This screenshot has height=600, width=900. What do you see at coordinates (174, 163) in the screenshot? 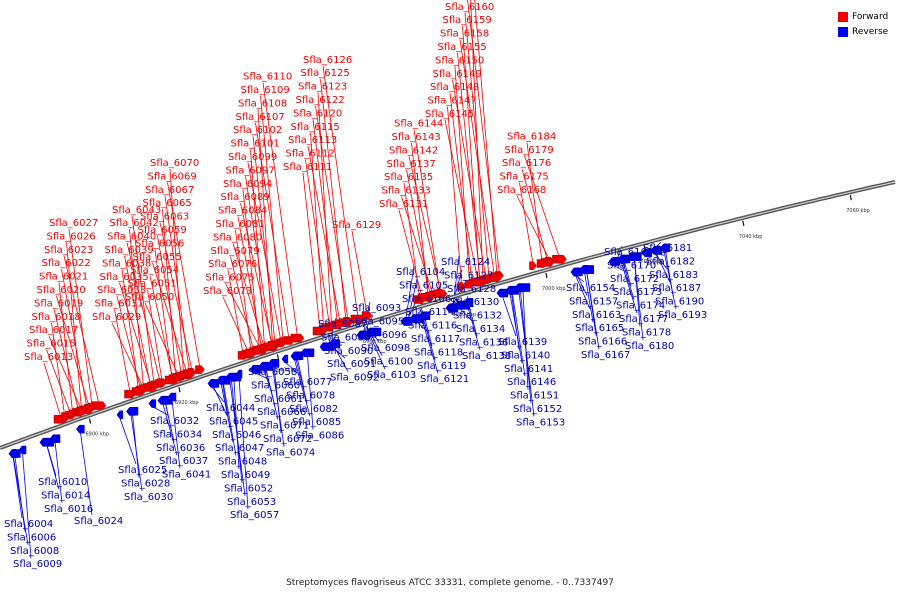
I see `forward-gene-label: Sfla_6070` at bounding box center [174, 163].